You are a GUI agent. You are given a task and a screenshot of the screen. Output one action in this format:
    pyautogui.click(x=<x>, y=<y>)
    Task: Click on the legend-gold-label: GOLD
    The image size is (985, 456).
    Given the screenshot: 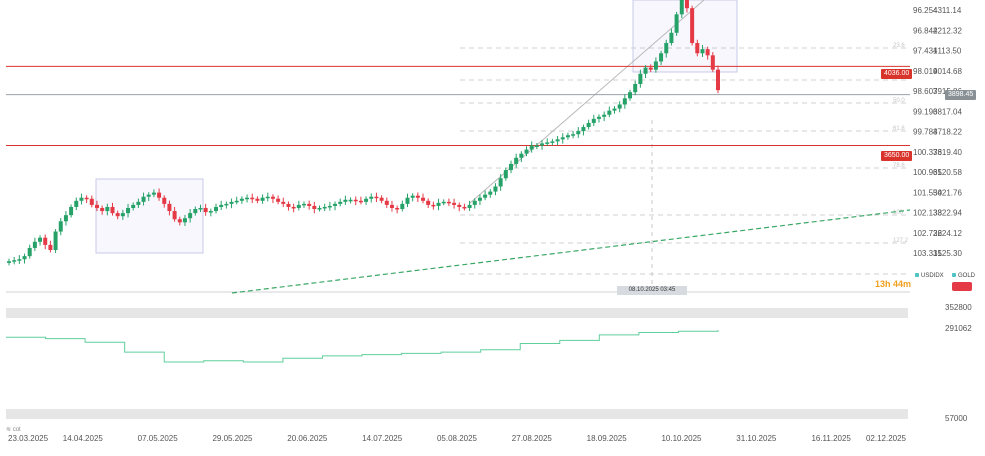 What is the action you would take?
    pyautogui.click(x=967, y=276)
    